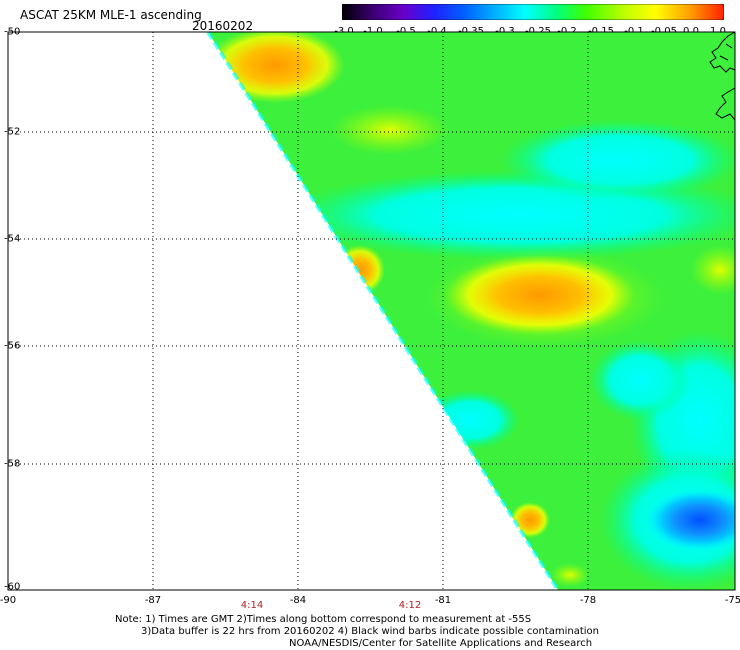 Image resolution: width=740 pixels, height=650 pixels. Describe the element at coordinates (12, 239) in the screenshot. I see `latitude-tick-label: -54` at that location.